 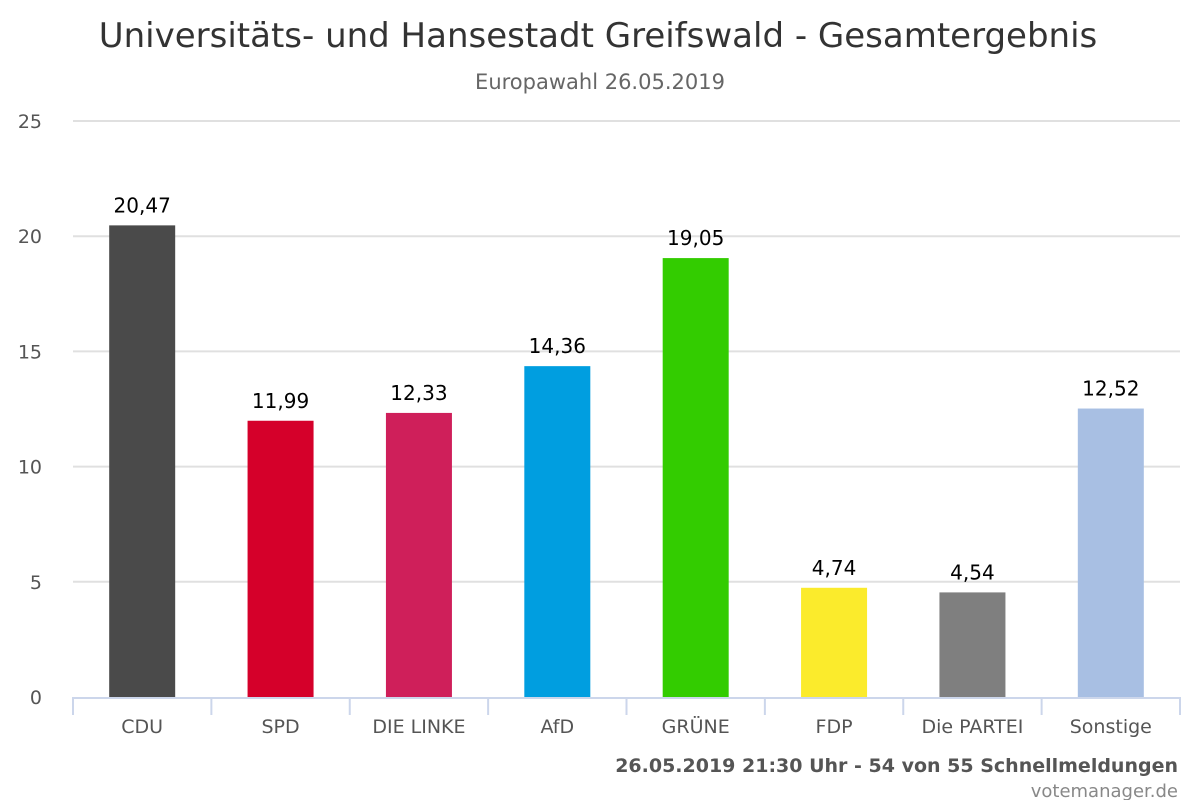 I want to click on x-tick-label: FDP, so click(x=834, y=727).